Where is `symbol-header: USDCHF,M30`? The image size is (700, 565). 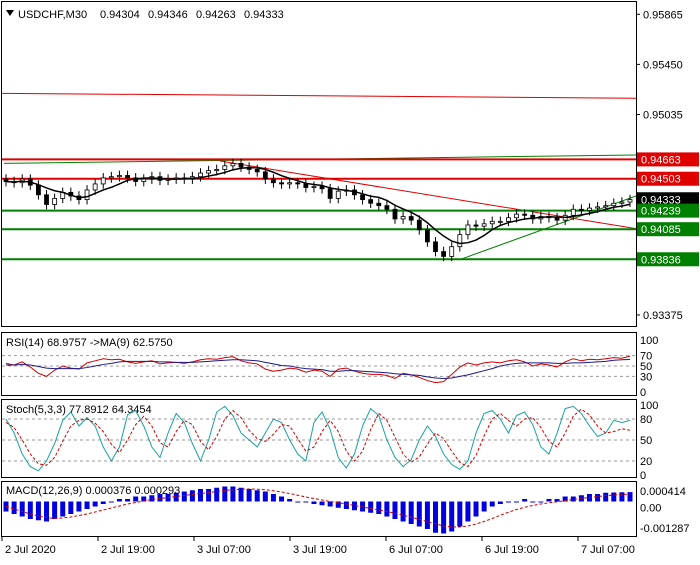 symbol-header: USDCHF,M30 is located at coordinates (52, 15).